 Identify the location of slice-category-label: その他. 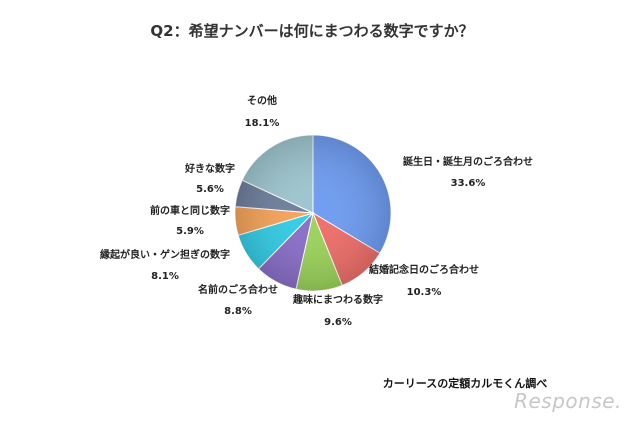
(262, 100).